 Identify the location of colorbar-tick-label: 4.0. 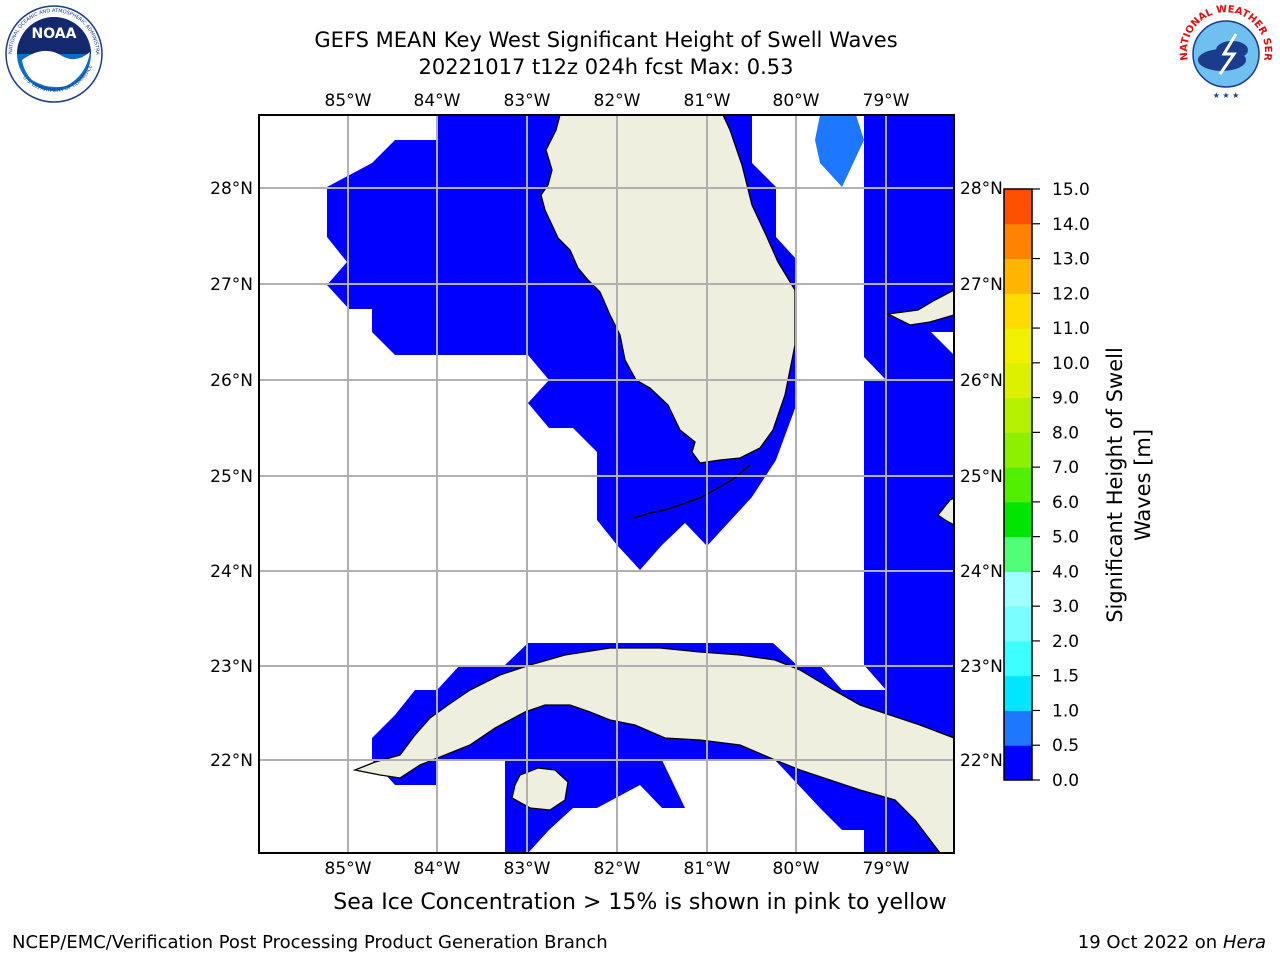
(1065, 572).